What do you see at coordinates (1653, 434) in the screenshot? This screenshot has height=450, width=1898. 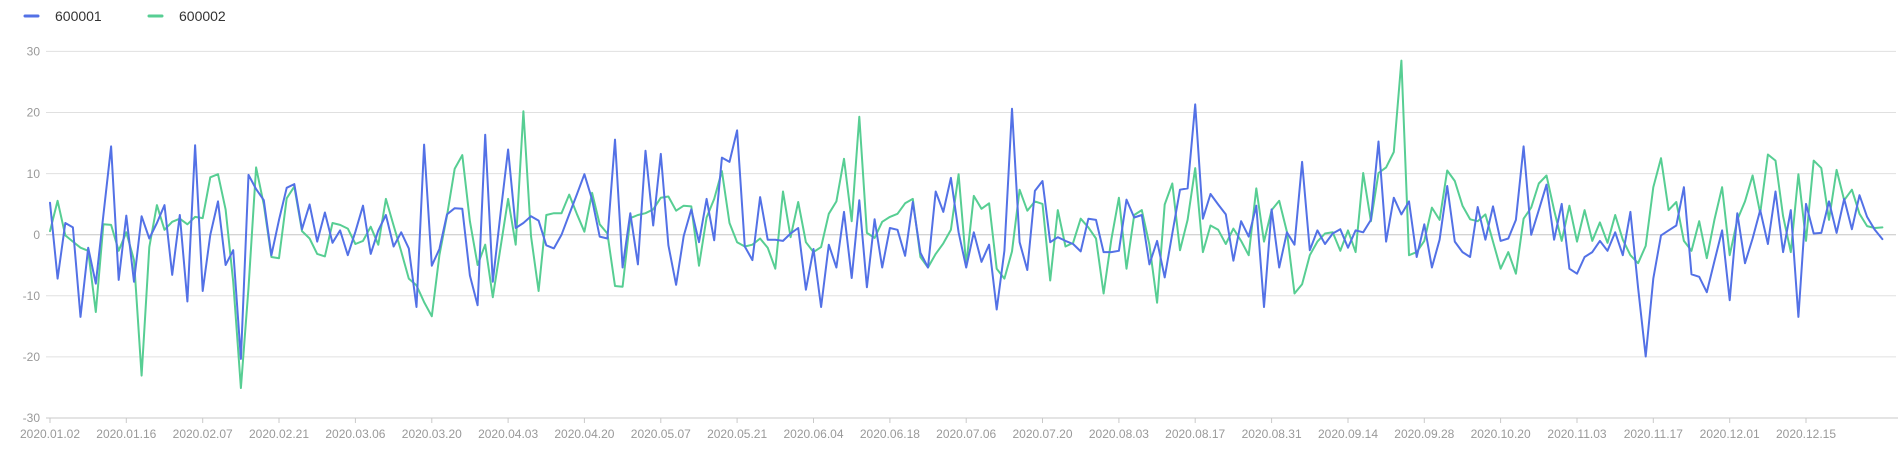 I see `svg-text: 2020.11.17` at bounding box center [1653, 434].